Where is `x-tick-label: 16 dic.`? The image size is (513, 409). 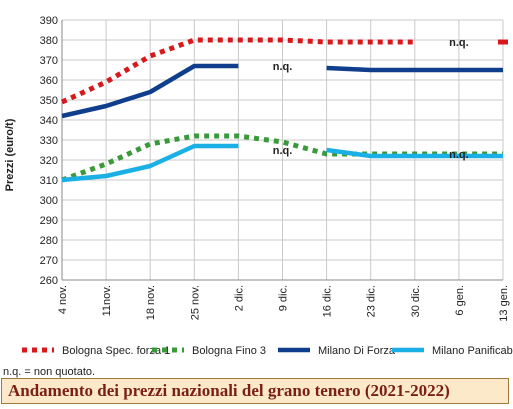 x-tick-label: 16 dic. is located at coordinates (328, 301).